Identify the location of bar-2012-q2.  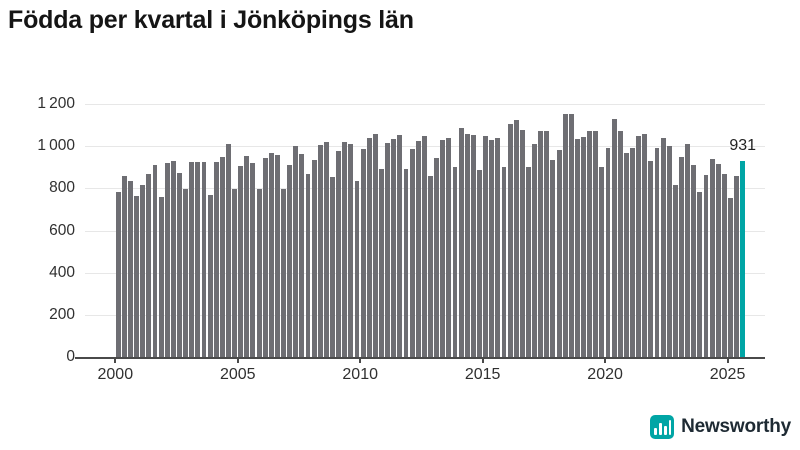
(418, 248).